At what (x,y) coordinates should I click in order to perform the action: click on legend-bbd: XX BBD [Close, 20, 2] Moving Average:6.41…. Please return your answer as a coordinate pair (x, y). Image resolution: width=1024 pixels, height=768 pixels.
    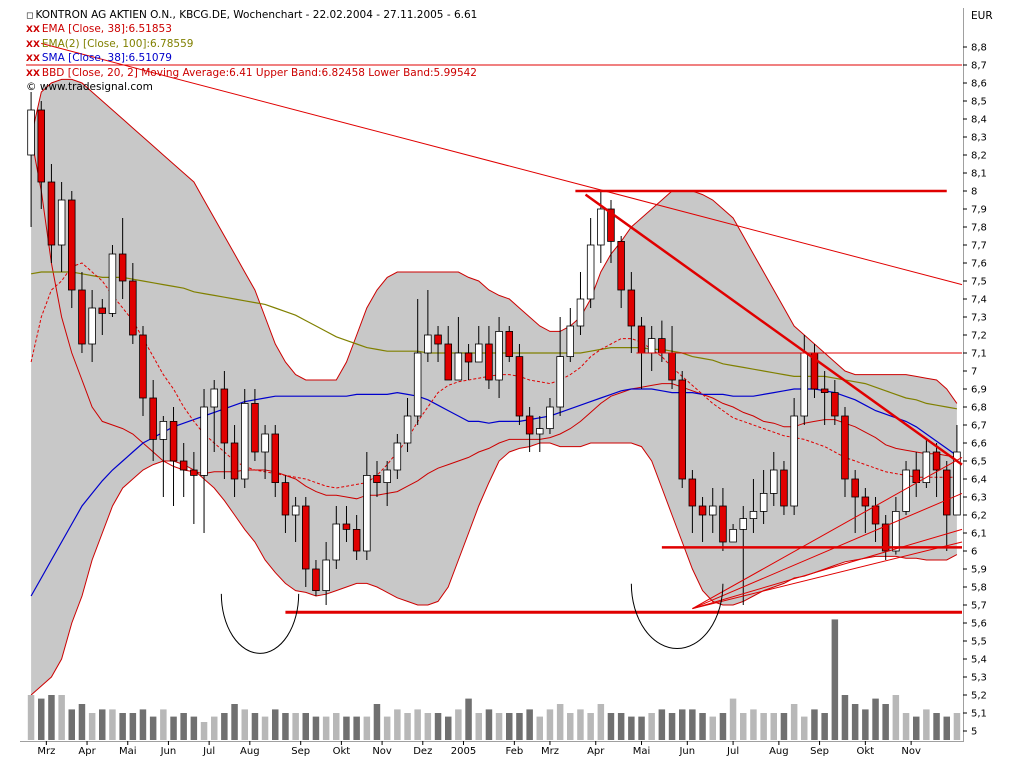
    Looking at the image, I should click on (251, 74).